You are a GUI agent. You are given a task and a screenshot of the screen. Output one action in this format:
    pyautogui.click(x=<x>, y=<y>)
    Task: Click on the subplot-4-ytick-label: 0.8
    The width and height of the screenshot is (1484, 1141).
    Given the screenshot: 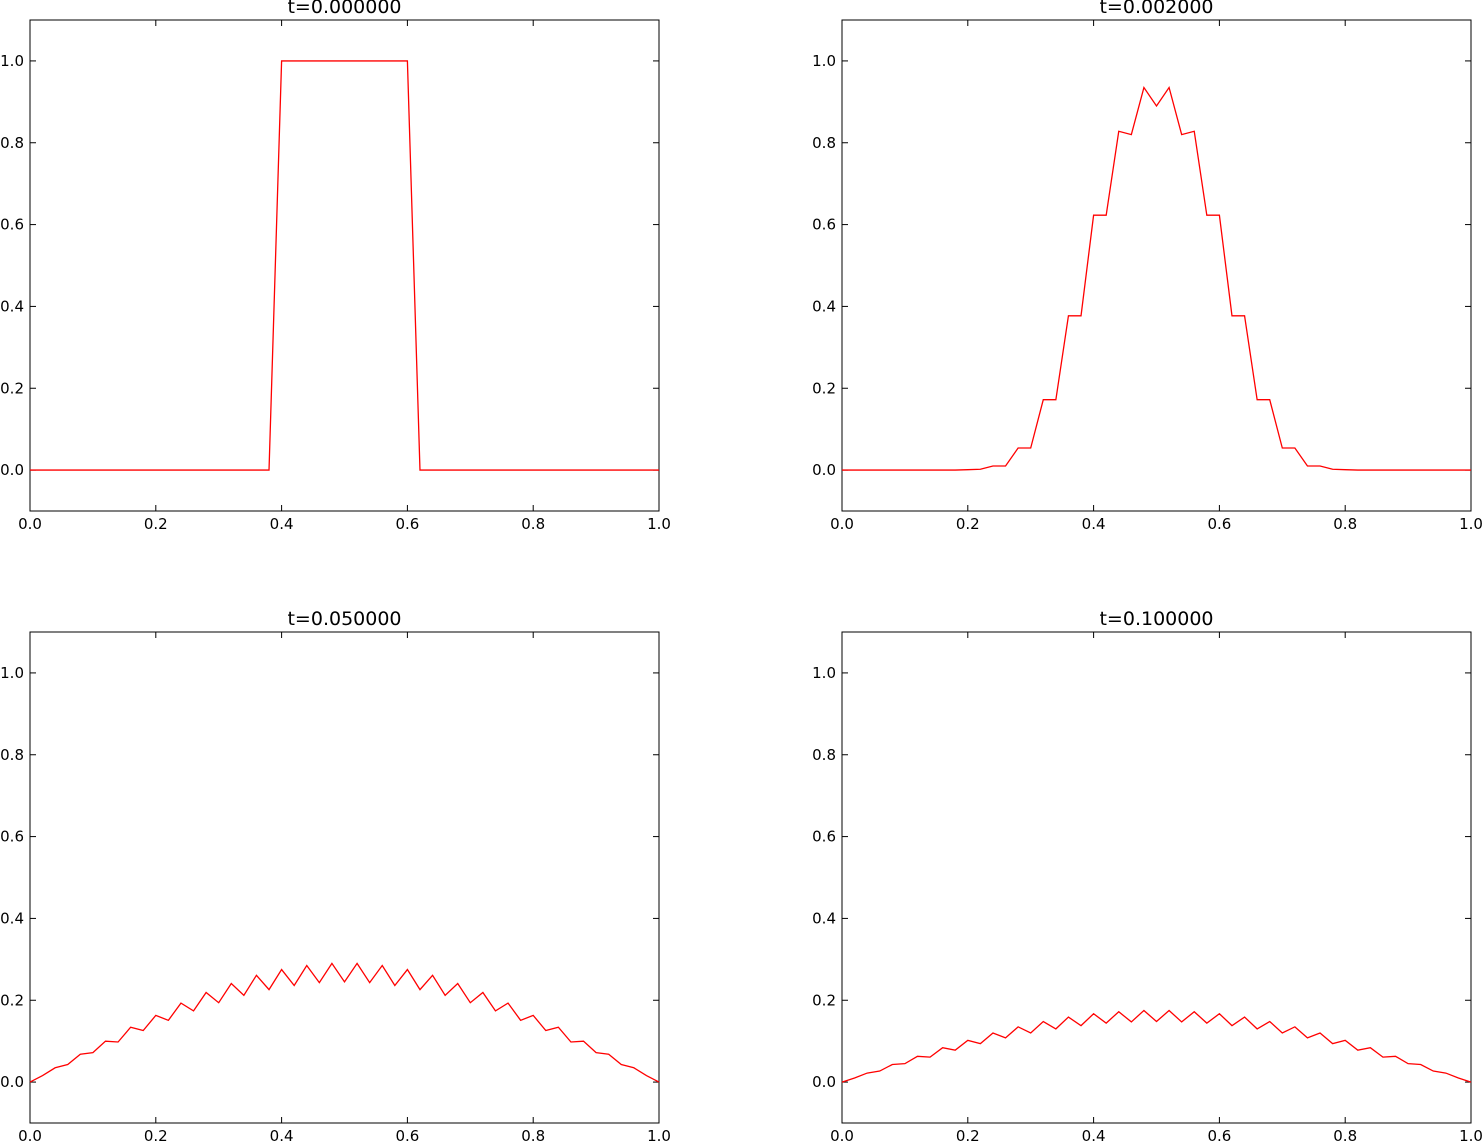 What is the action you would take?
    pyautogui.click(x=824, y=755)
    